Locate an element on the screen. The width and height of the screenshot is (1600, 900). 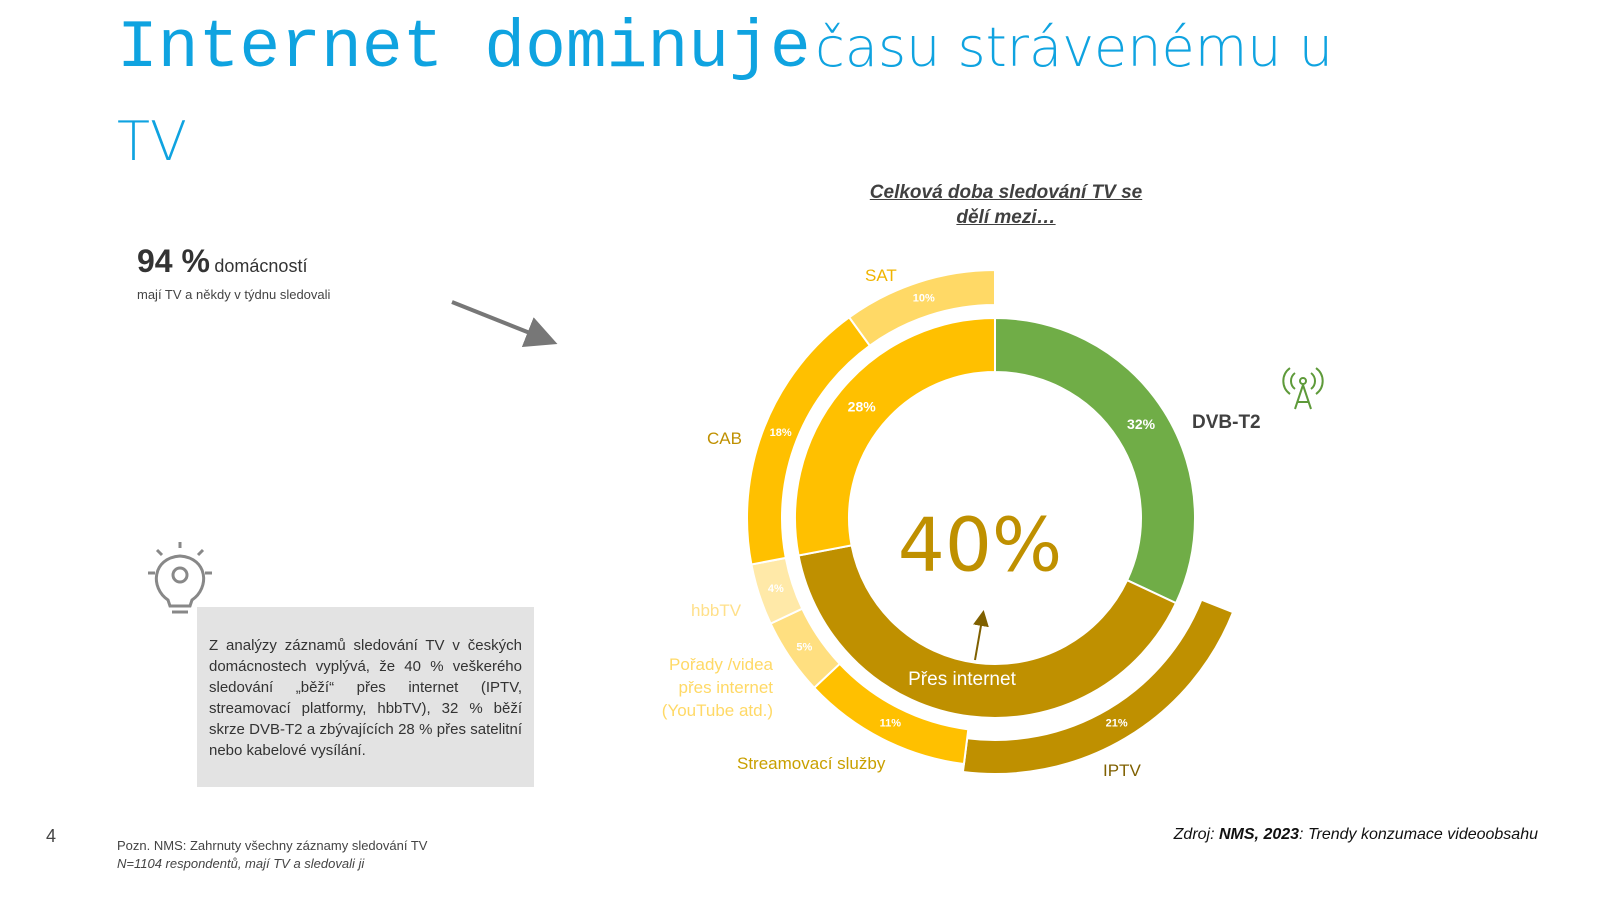
value-label: 21% is located at coordinates (1117, 724).